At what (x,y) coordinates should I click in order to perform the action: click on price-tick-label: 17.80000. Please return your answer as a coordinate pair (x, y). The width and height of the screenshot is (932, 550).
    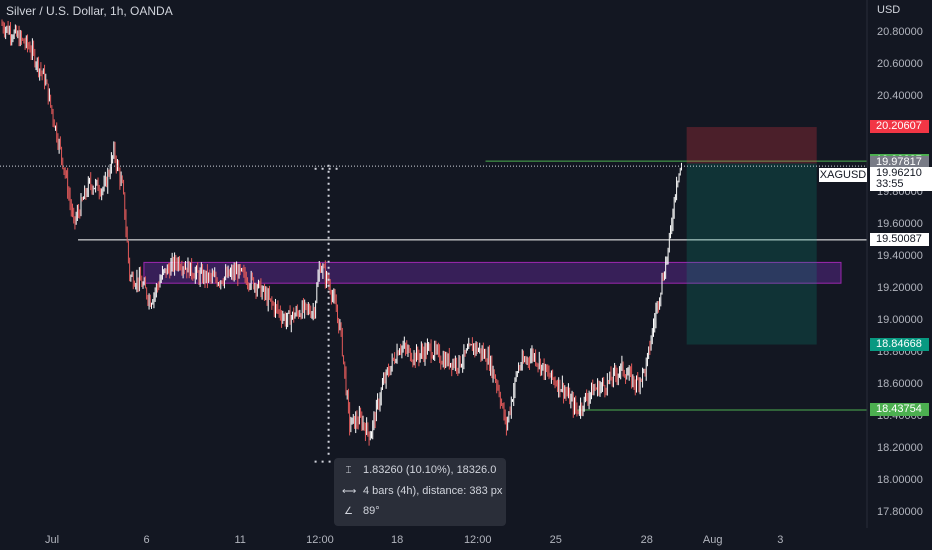
    Looking at the image, I should click on (900, 512).